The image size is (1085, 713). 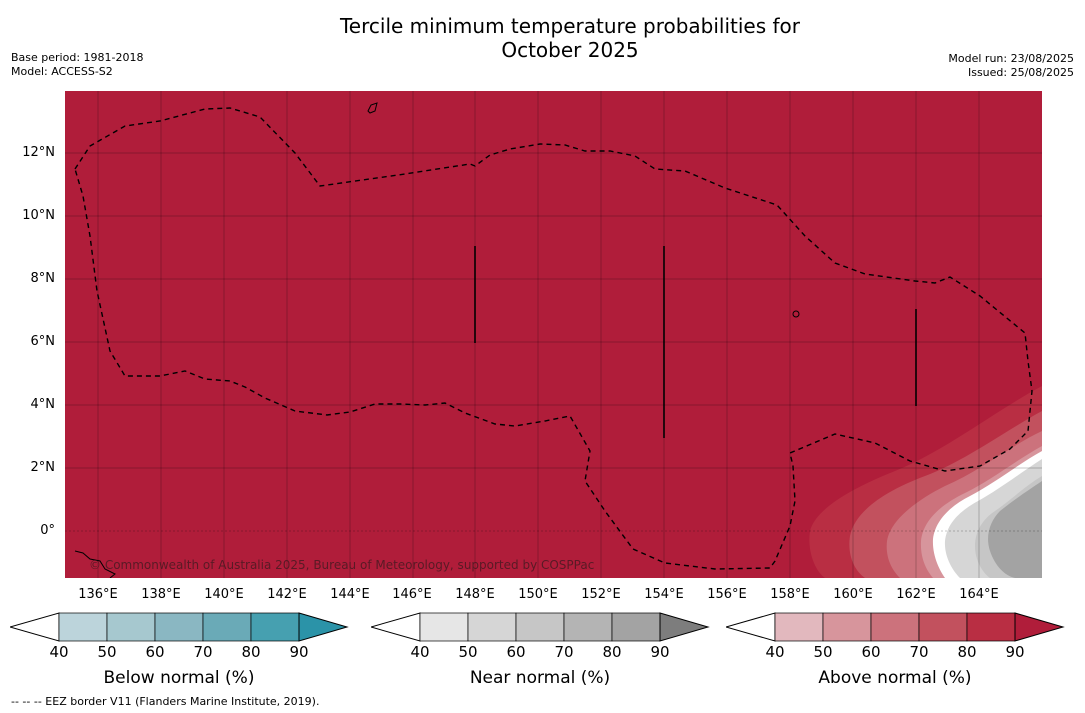 What do you see at coordinates (871, 652) in the screenshot?
I see `cb-above-tick: 60` at bounding box center [871, 652].